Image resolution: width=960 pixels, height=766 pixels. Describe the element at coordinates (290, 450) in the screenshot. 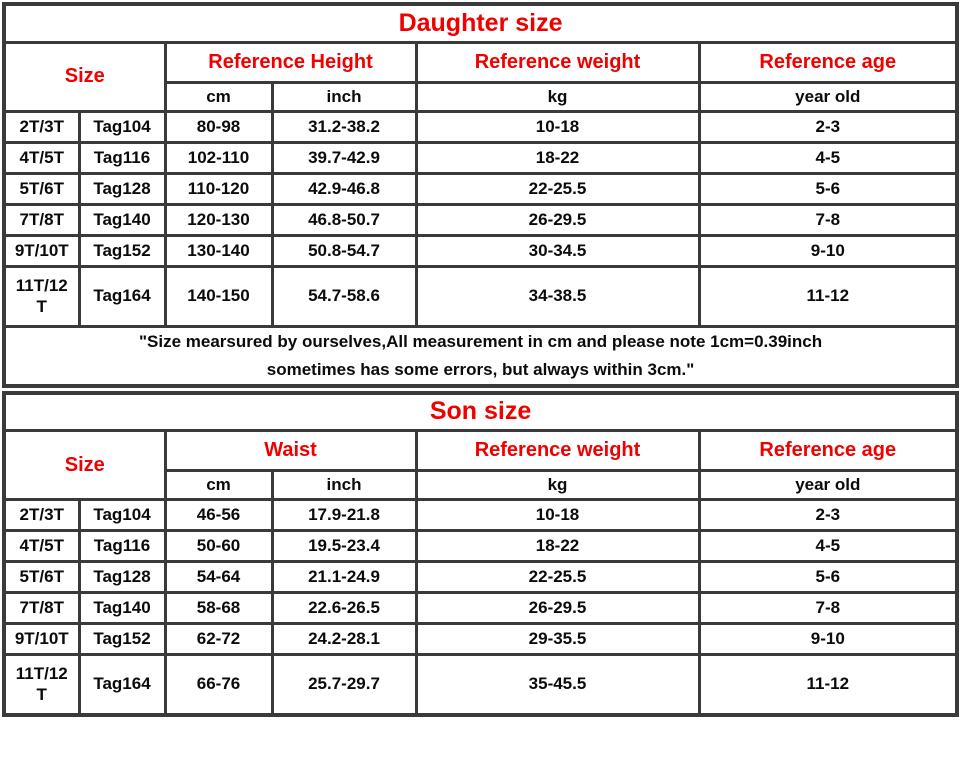

I see `column-header-waist: Waist` at that location.